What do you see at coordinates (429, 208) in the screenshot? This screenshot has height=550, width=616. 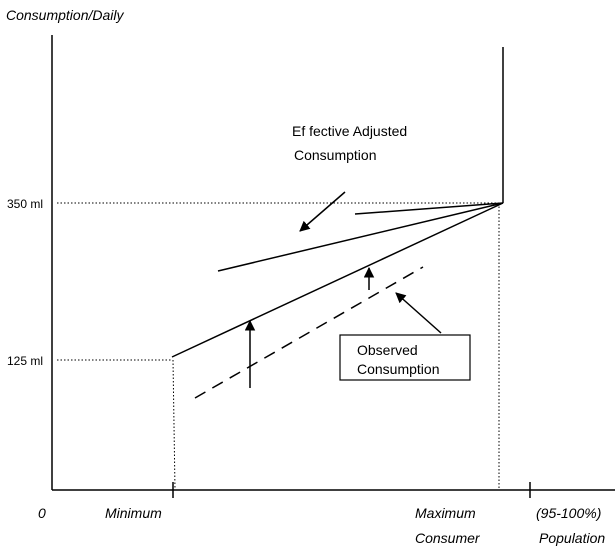 I see `upper-line` at bounding box center [429, 208].